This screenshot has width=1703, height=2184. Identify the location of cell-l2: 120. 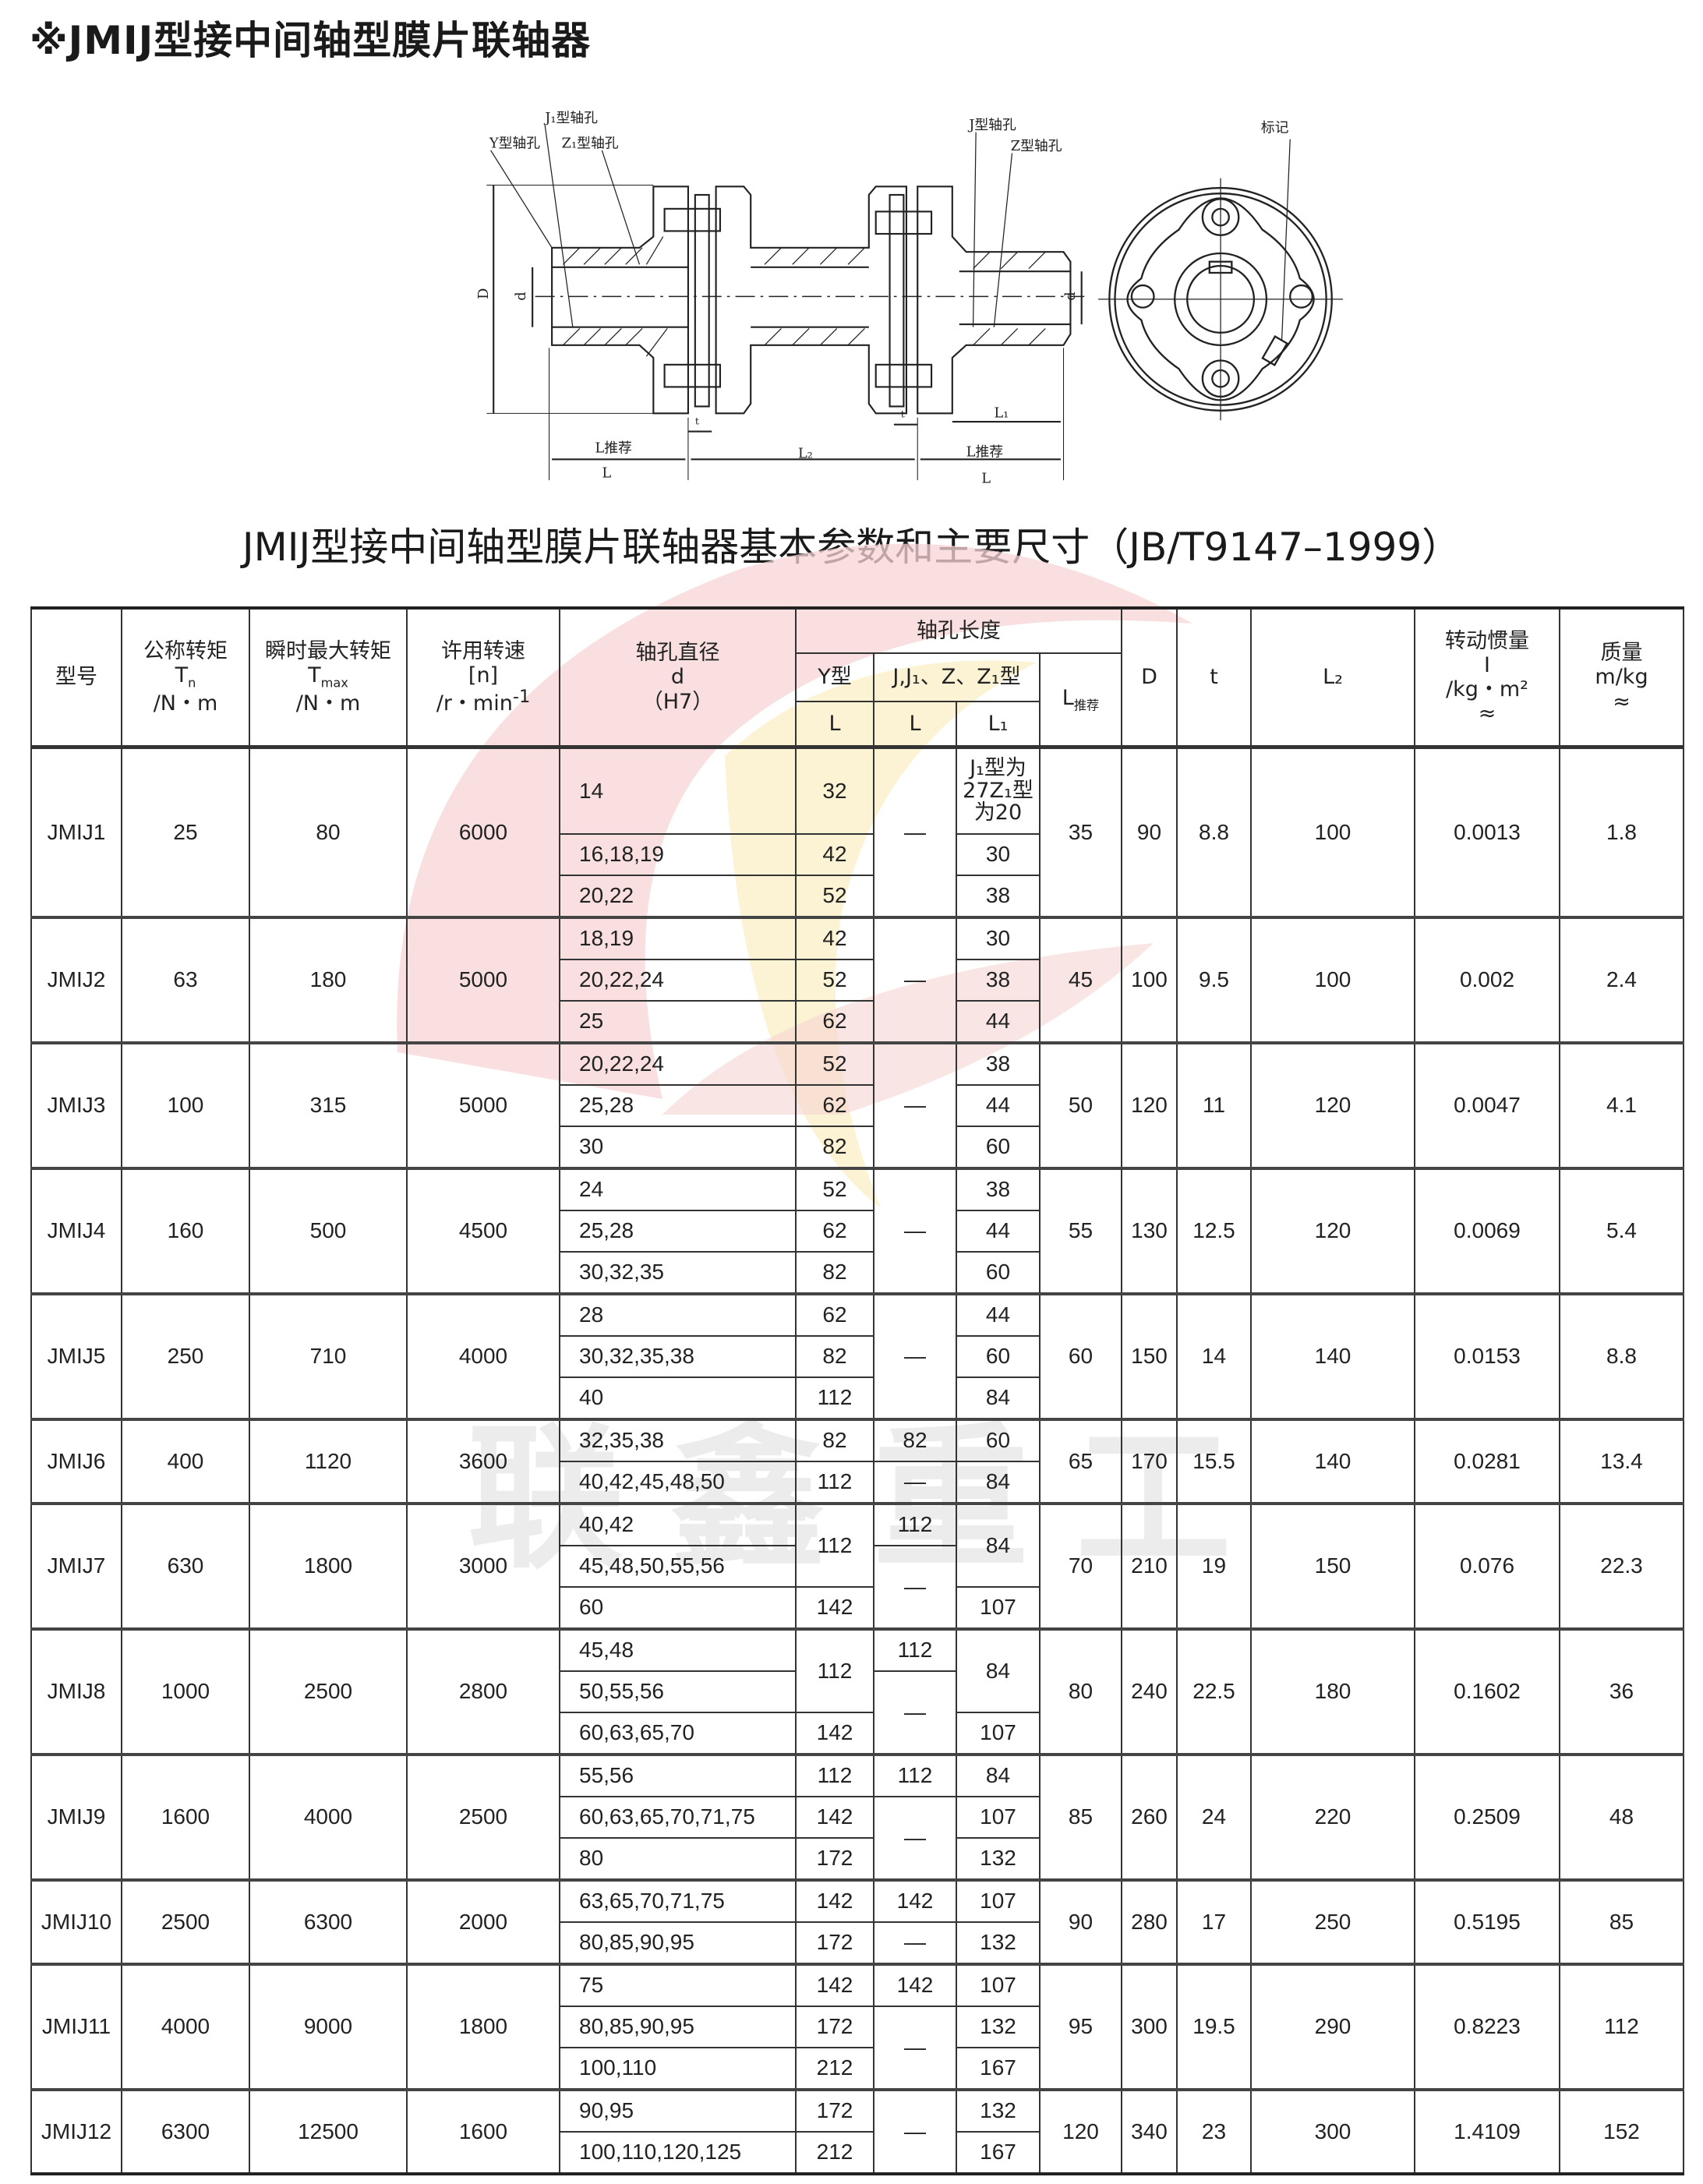
(1332, 1231).